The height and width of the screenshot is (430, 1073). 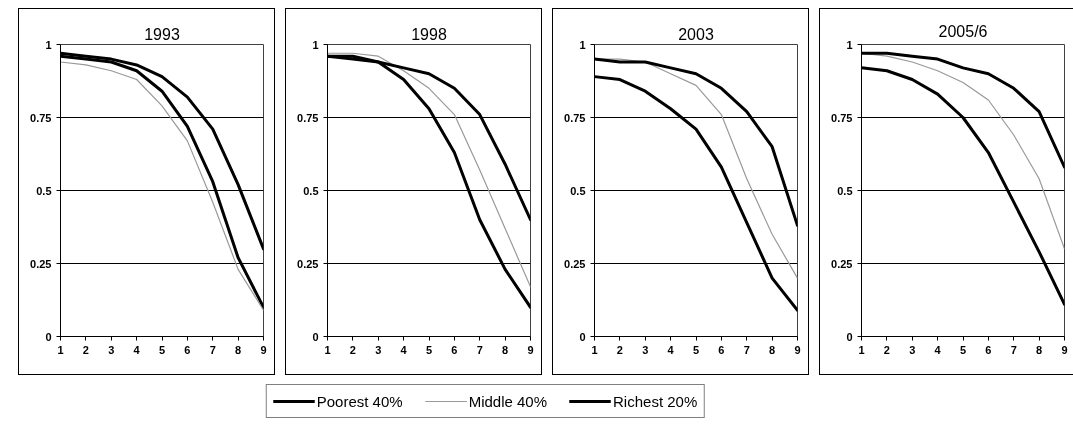 What do you see at coordinates (963, 31) in the screenshot?
I see `chart-title: 2005/6` at bounding box center [963, 31].